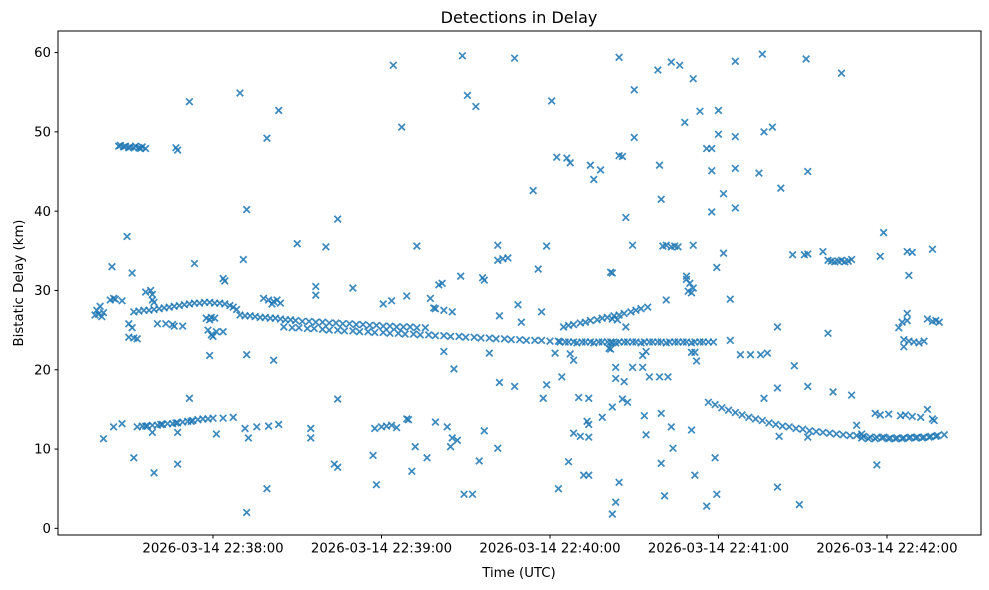 The width and height of the screenshot is (989, 590). What do you see at coordinates (381, 549) in the screenshot?
I see `x-tick-label: 2026-03-14 22:39:00` at bounding box center [381, 549].